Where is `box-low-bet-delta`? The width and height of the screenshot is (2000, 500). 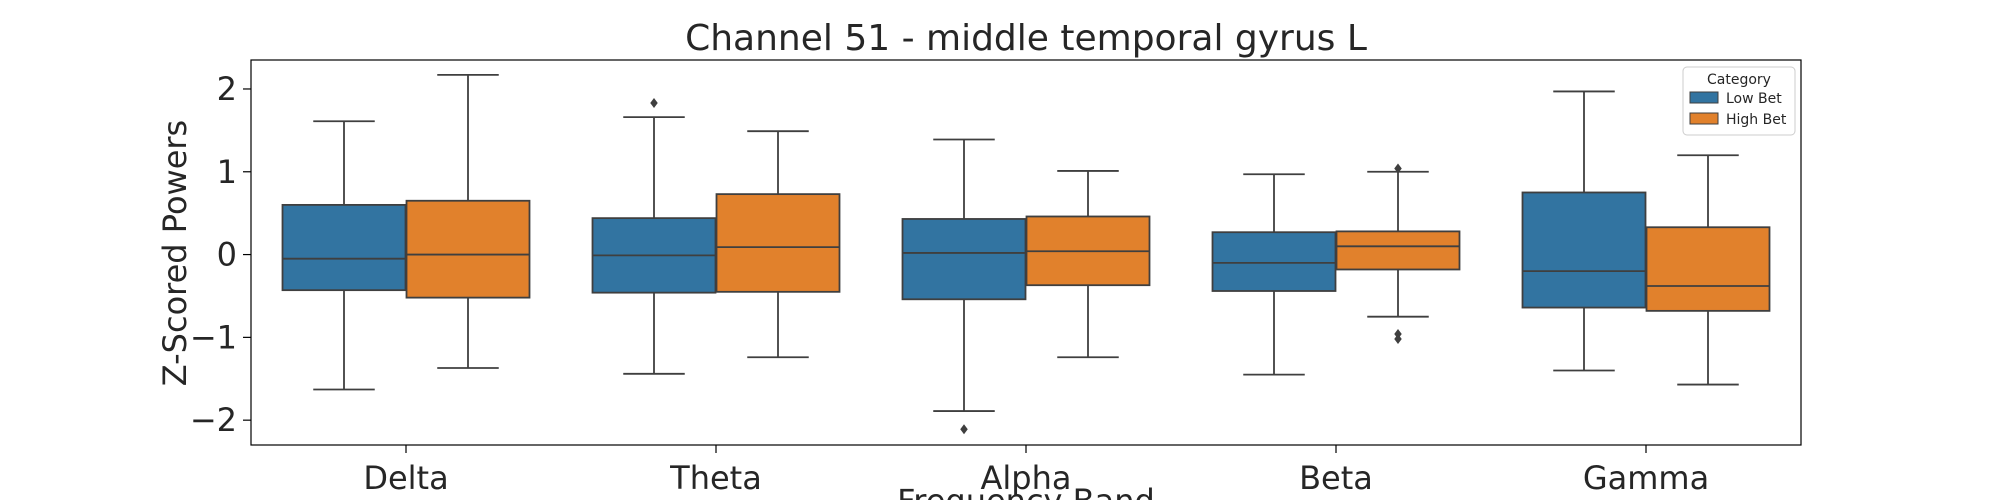 box-low-bet-delta is located at coordinates (344, 255).